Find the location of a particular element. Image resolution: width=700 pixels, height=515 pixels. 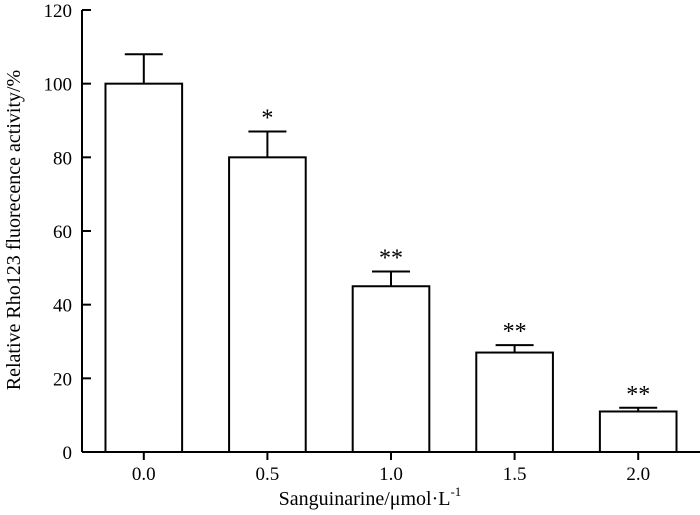

y-axis-title: Relative Rho123 fluorecence activity/% is located at coordinates (14, 230).